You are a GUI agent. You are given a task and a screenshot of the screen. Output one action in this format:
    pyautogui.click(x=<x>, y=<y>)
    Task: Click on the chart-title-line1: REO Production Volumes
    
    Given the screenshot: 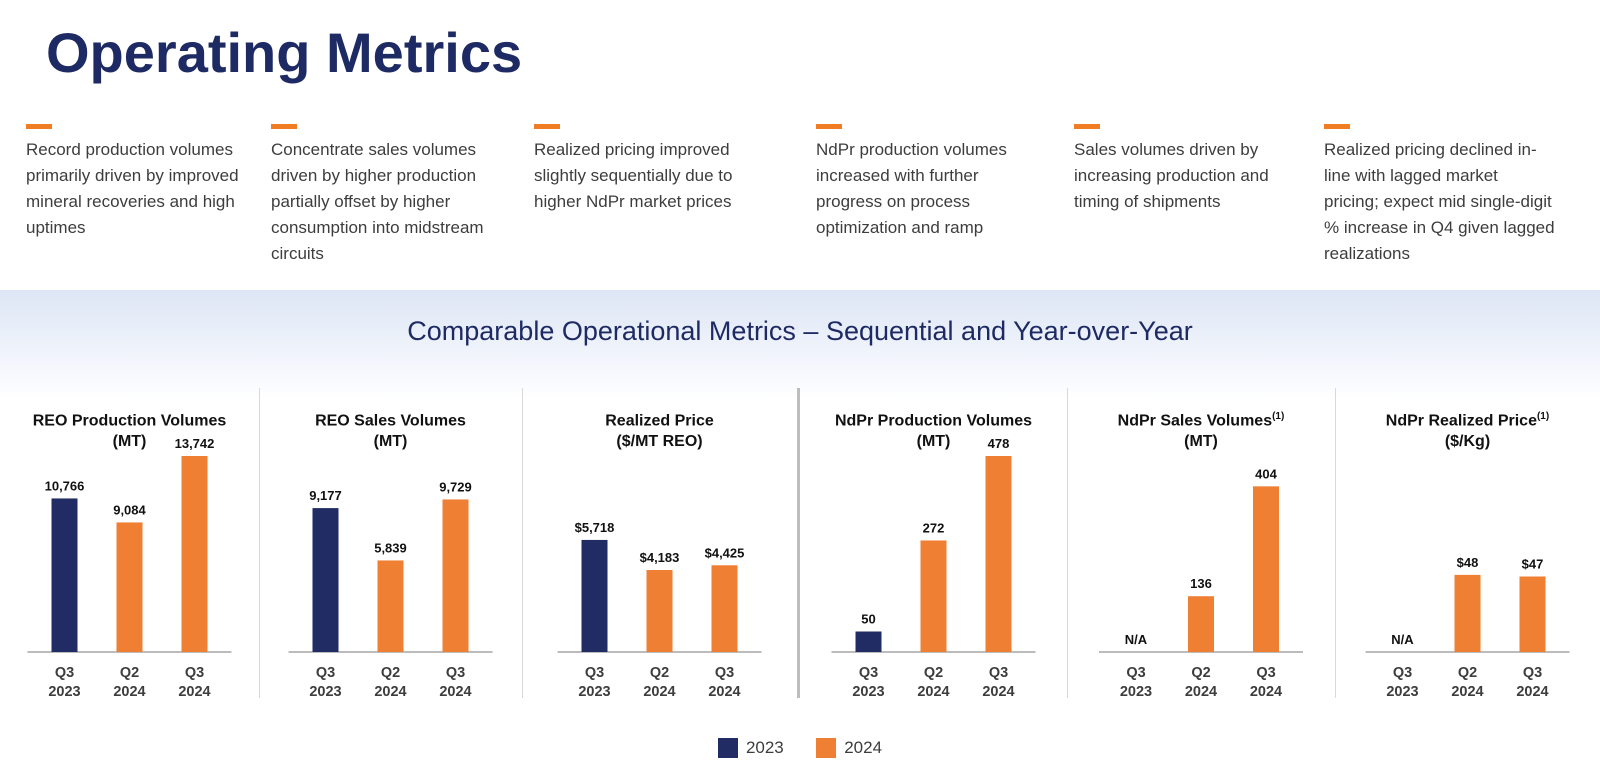 What is the action you would take?
    pyautogui.click(x=129, y=421)
    